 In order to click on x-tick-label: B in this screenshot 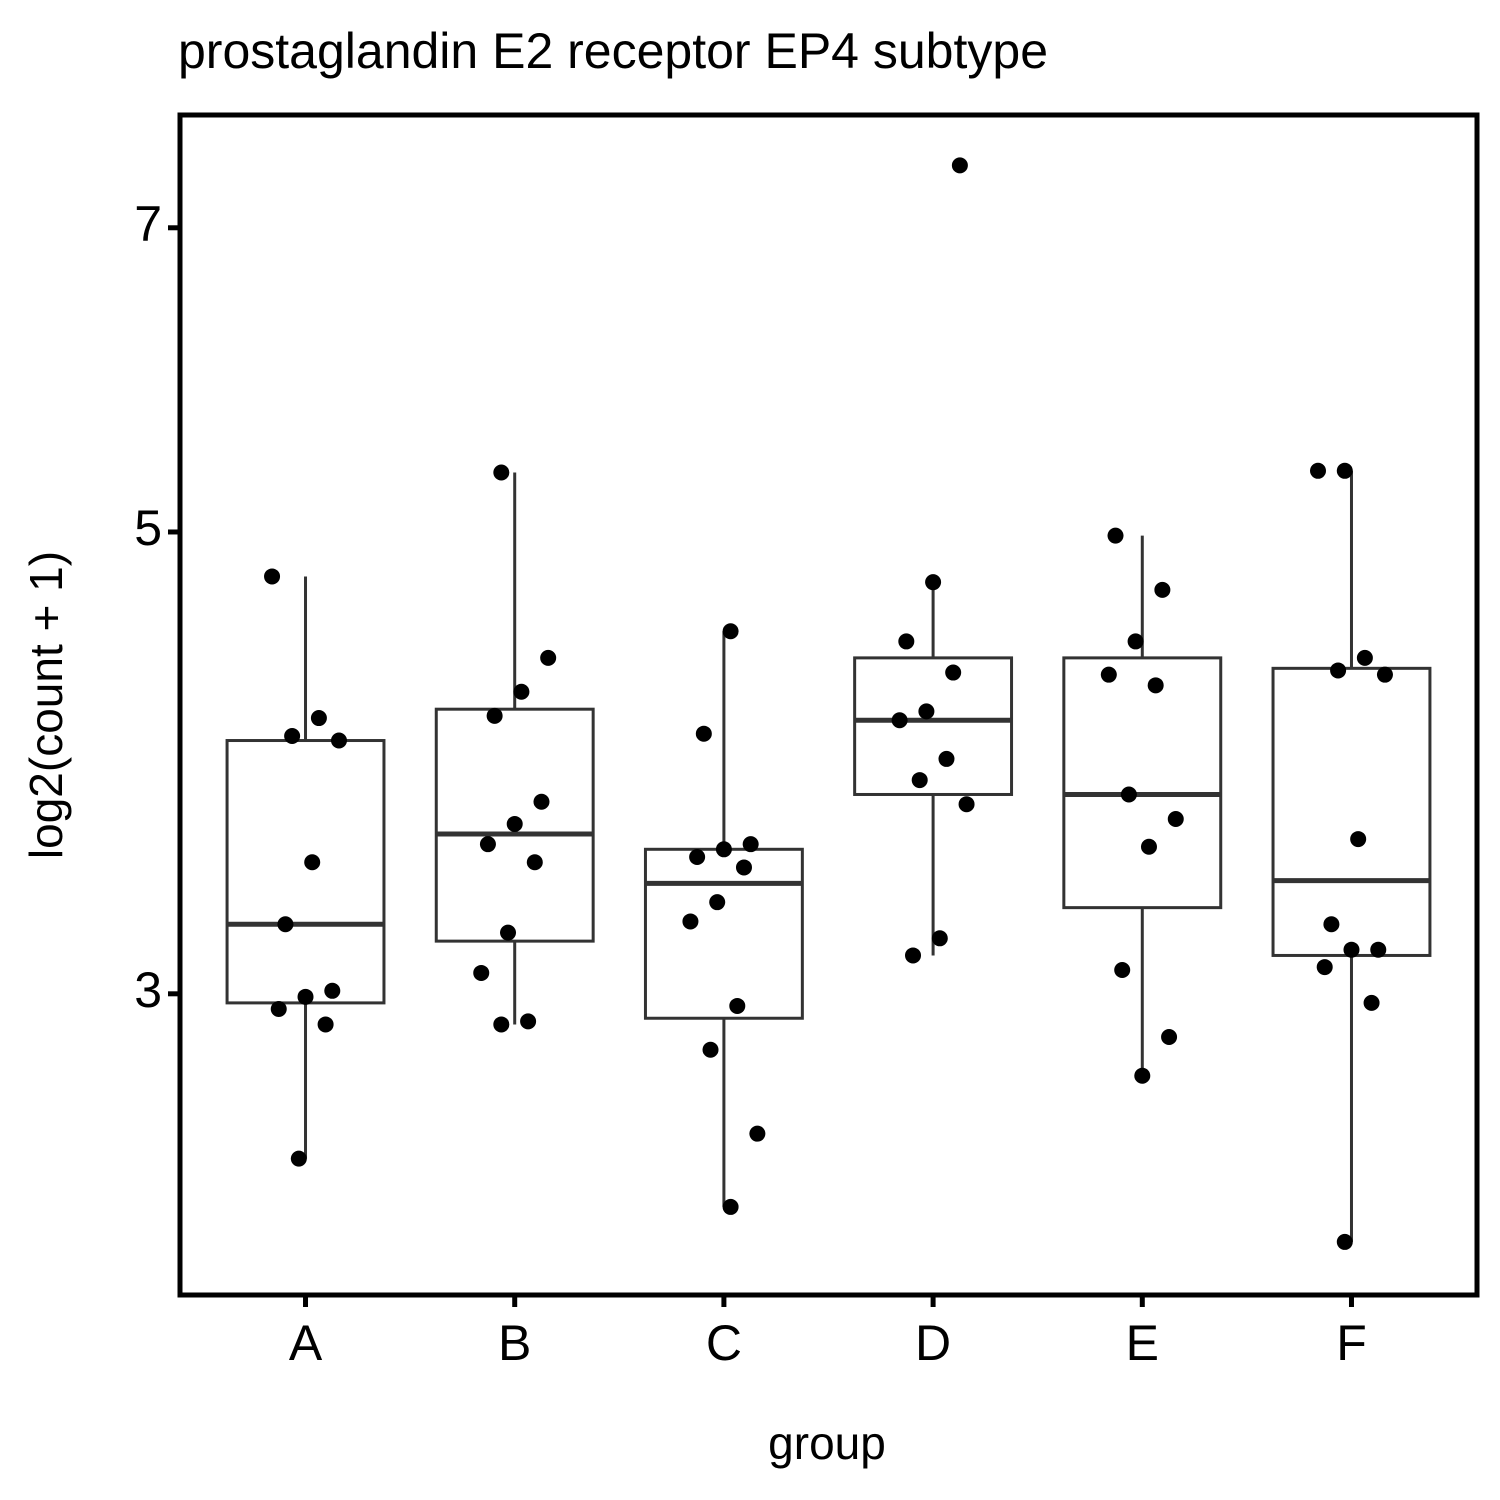, I will do `click(514, 1343)`.